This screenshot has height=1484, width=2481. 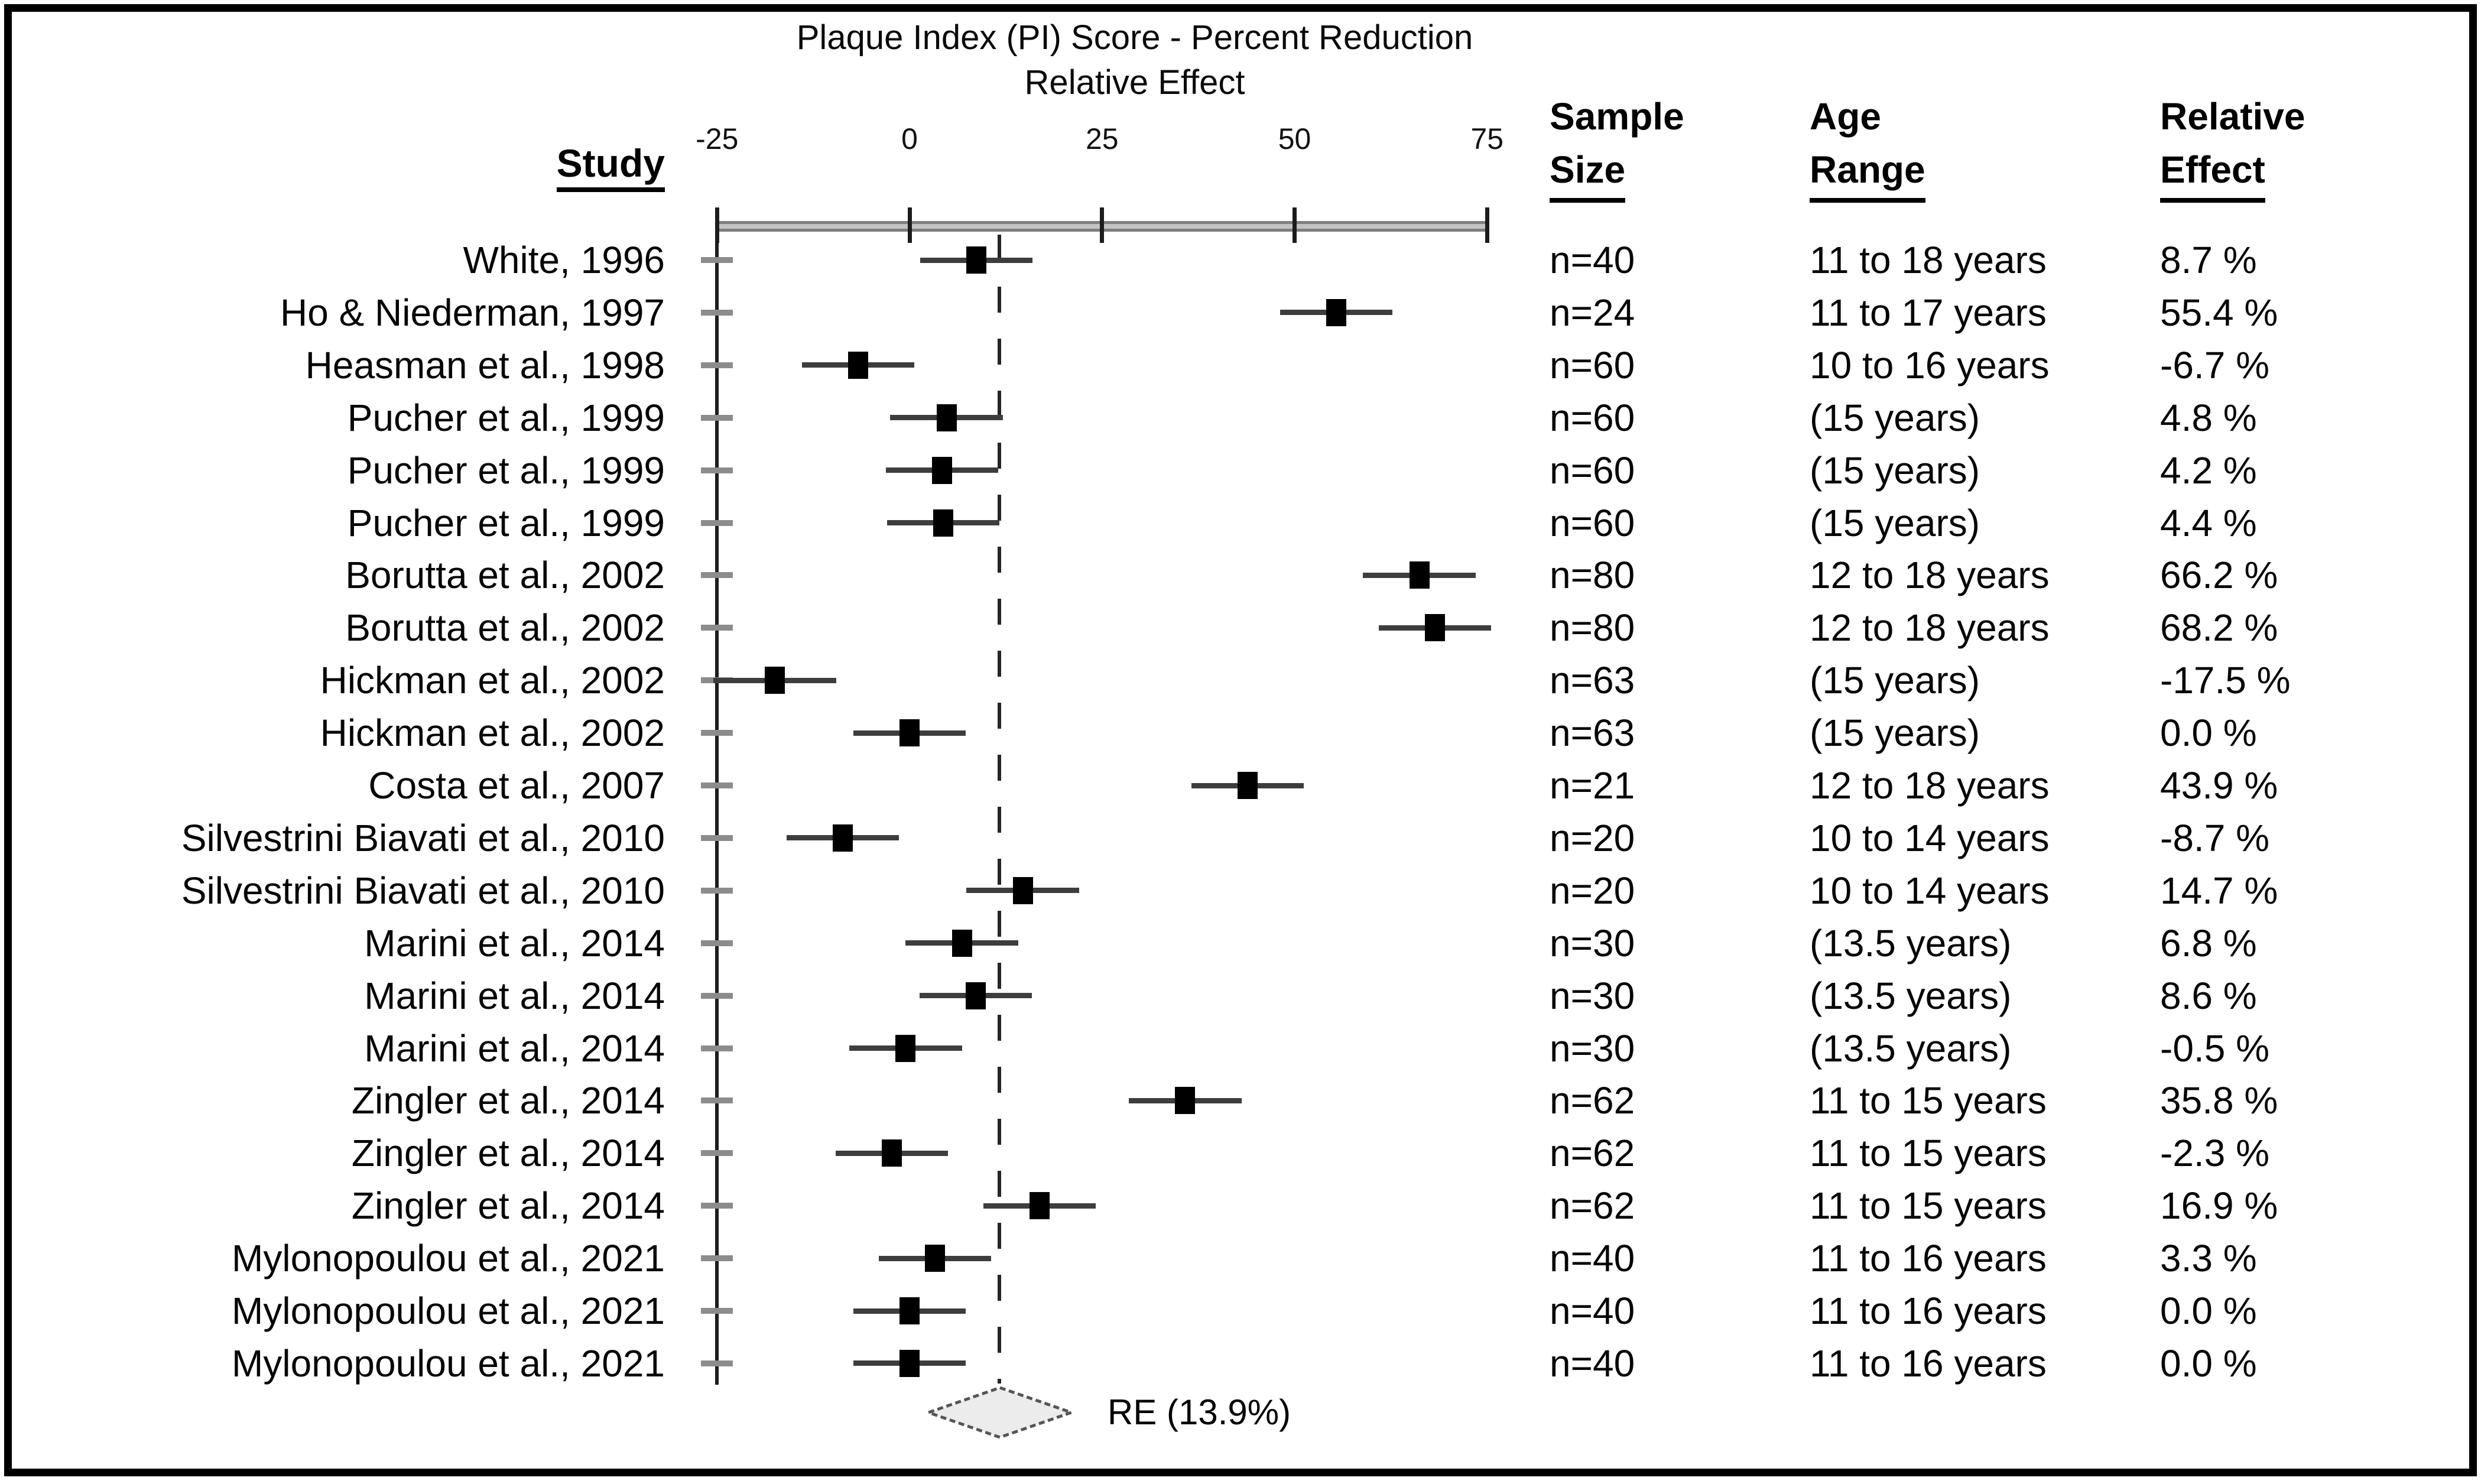 I want to click on relative-effect-value: -0.5 %, so click(x=2214, y=1048).